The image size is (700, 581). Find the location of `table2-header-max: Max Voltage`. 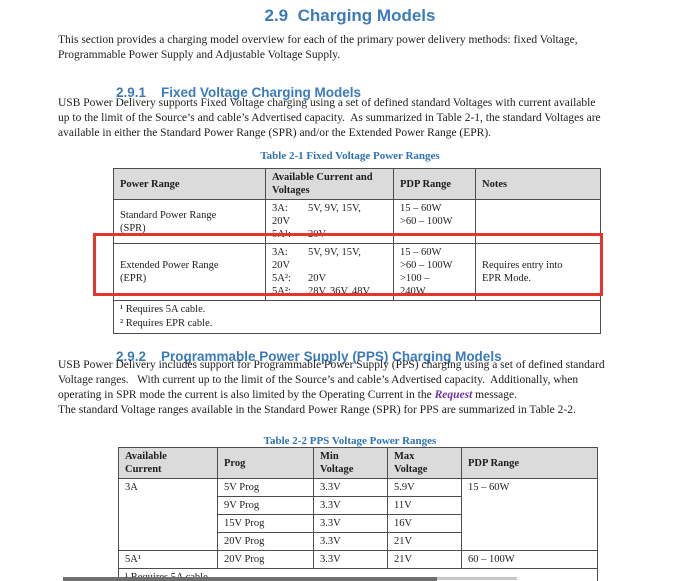

table2-header-max: Max Voltage is located at coordinates (424, 463).